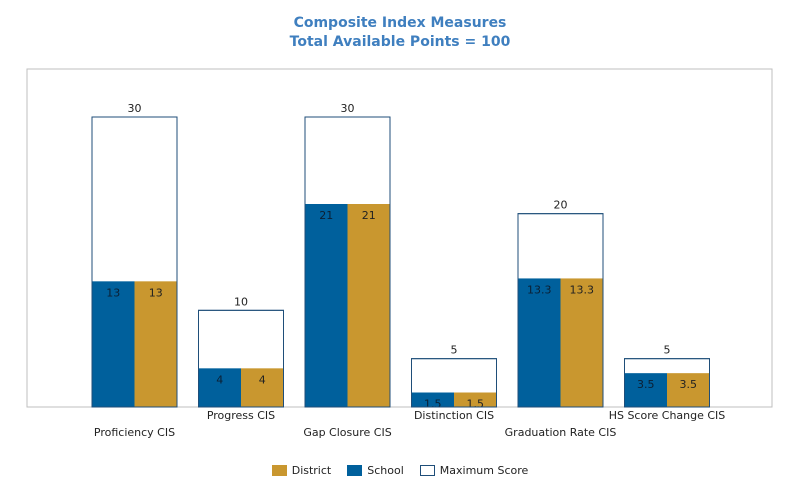 The height and width of the screenshot is (500, 800). What do you see at coordinates (135, 108) in the screenshot?
I see `max-score-label-proficiency-cis: 30` at bounding box center [135, 108].